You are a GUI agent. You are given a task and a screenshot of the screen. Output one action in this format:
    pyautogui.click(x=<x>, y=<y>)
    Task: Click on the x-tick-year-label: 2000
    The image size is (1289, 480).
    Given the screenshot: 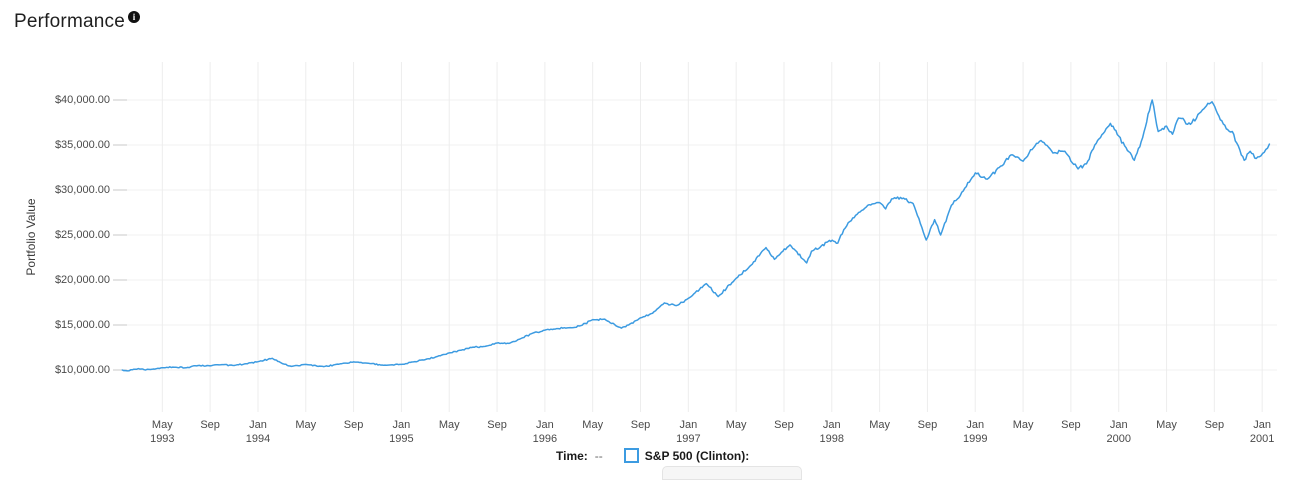 What is the action you would take?
    pyautogui.click(x=1118, y=439)
    